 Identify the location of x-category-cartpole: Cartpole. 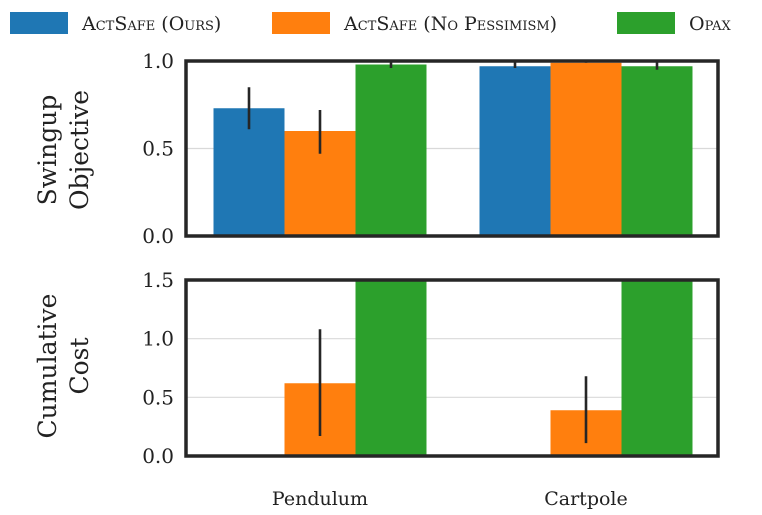
(586, 499).